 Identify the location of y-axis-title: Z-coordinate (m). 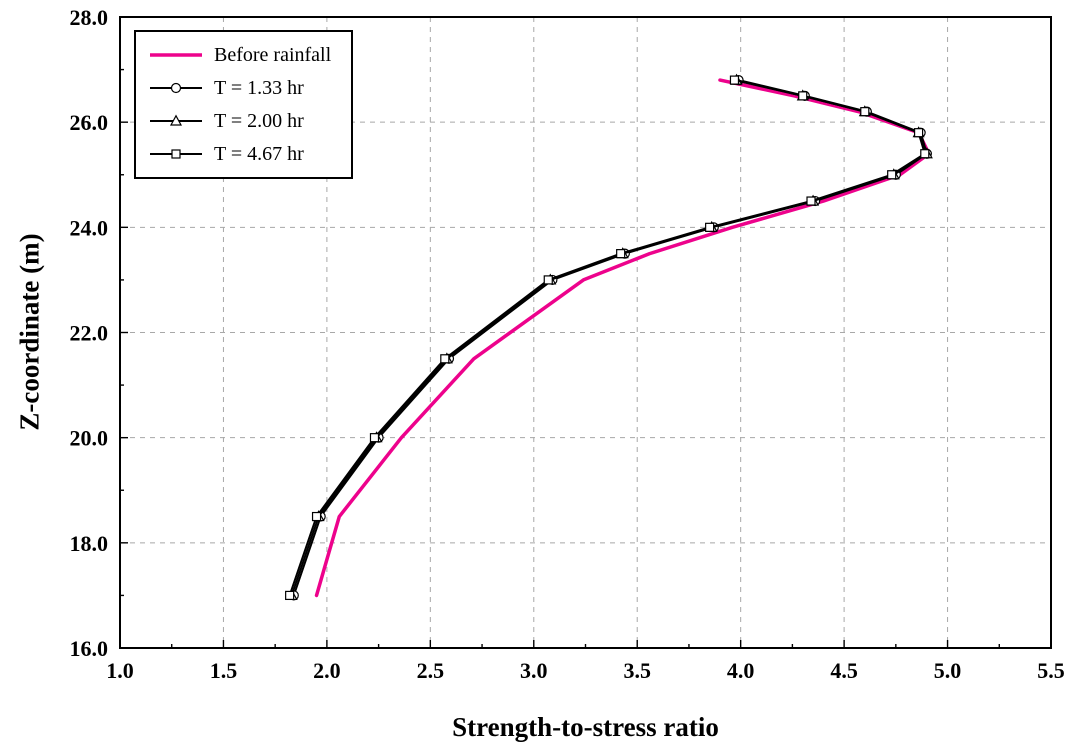
(29, 332).